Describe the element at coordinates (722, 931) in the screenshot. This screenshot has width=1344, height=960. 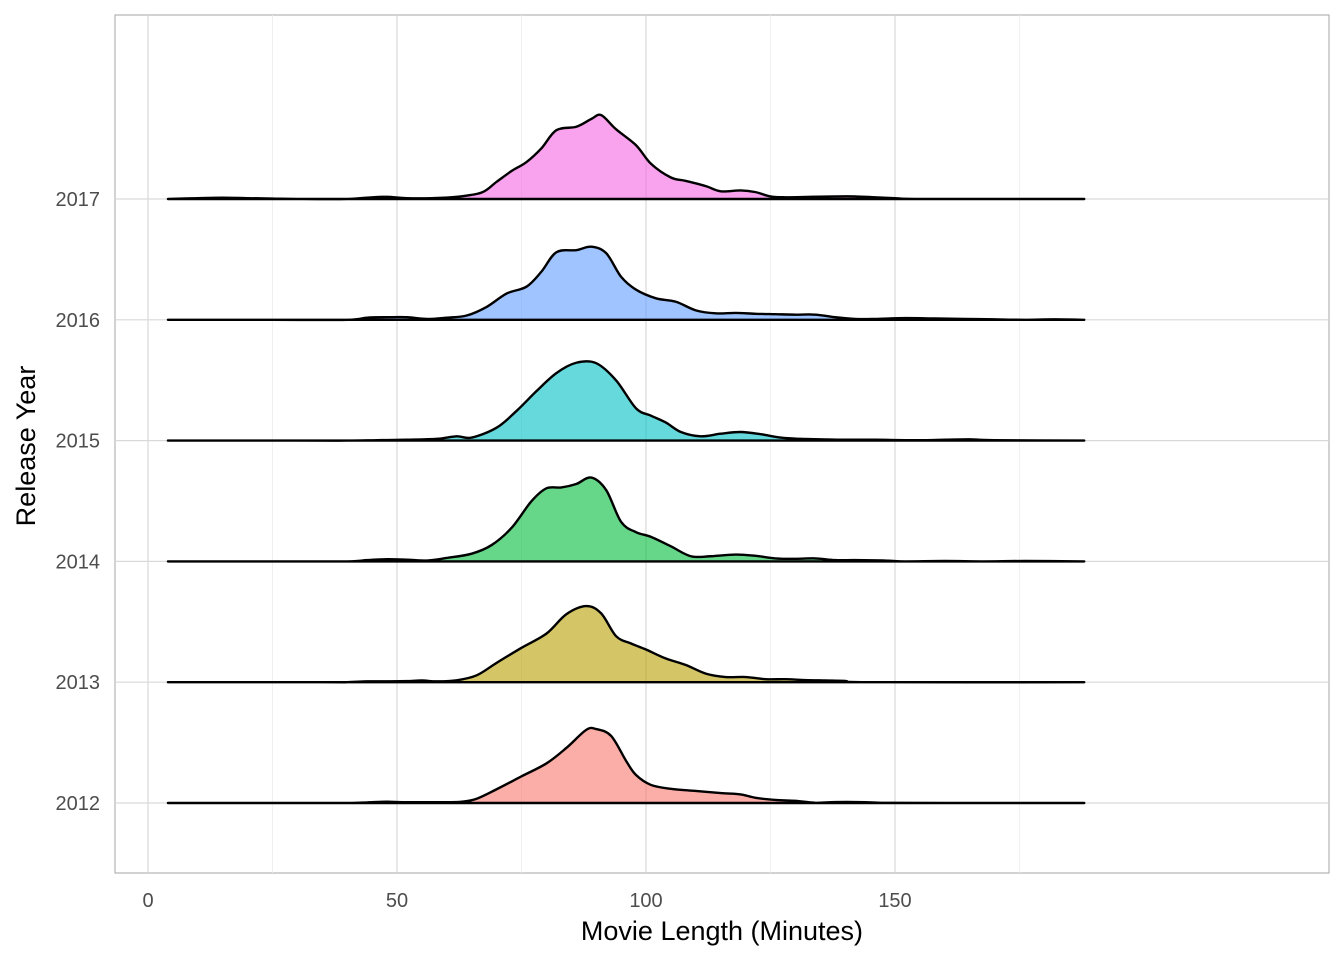
I see `x-axis-title: Movie Length (Minutes)` at that location.